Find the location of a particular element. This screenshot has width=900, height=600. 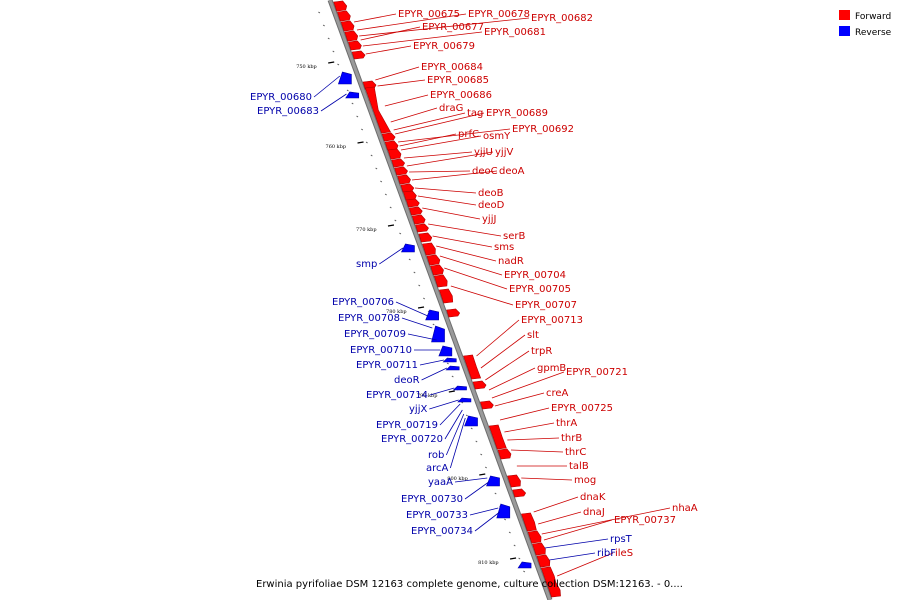

gene-label-iles: ileS is located at coordinates (624, 553).